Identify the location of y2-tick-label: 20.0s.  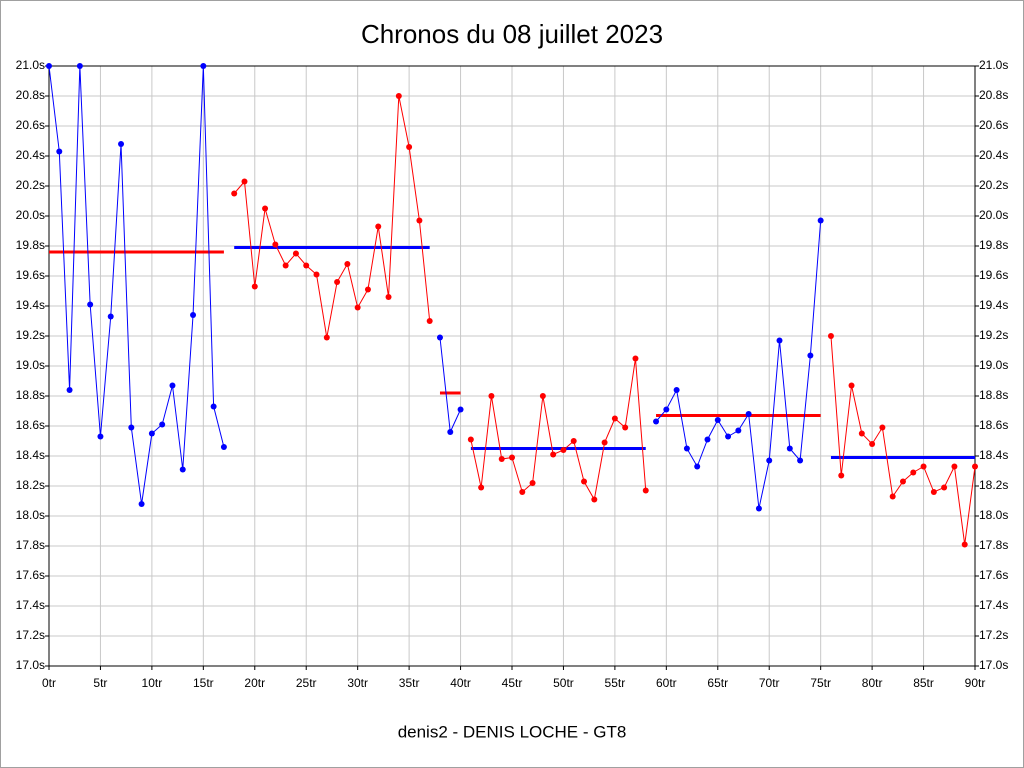
(993, 215).